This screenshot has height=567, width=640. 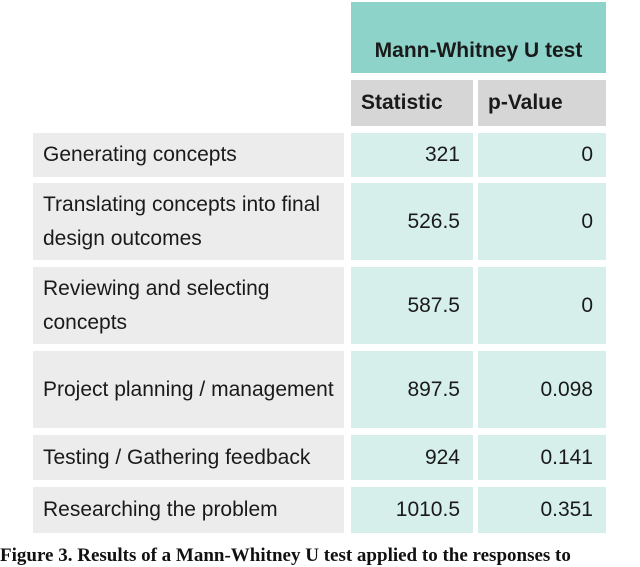 I want to click on row-label: Testing / Gathering feedback, so click(x=188, y=457).